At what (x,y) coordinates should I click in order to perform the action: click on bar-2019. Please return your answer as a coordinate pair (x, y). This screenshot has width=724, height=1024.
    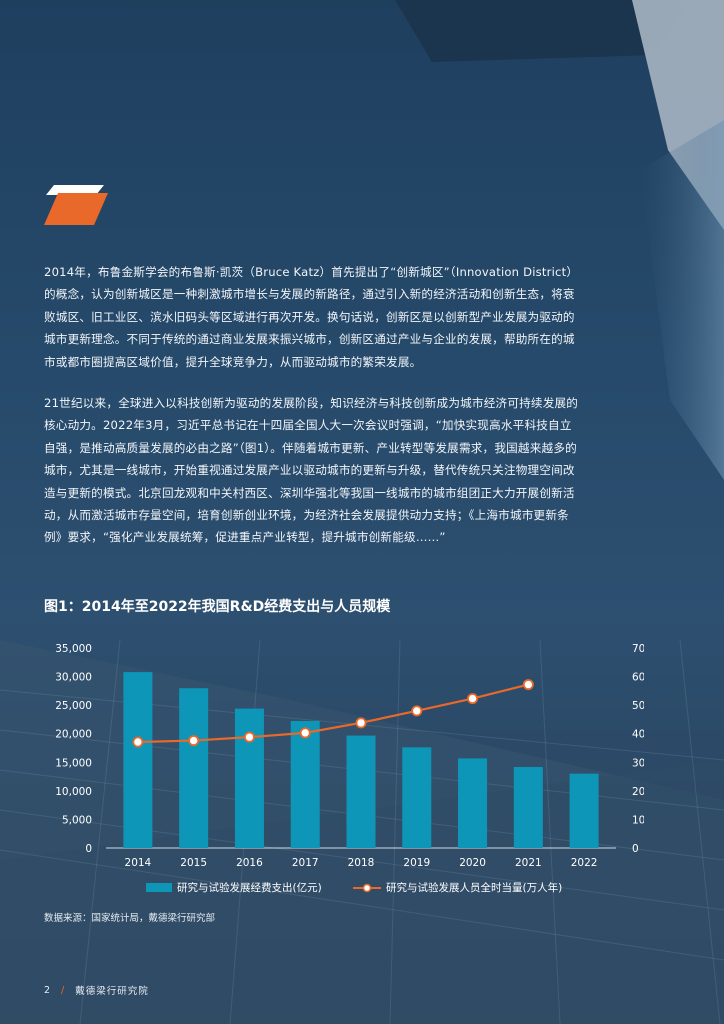
    Looking at the image, I should click on (417, 797).